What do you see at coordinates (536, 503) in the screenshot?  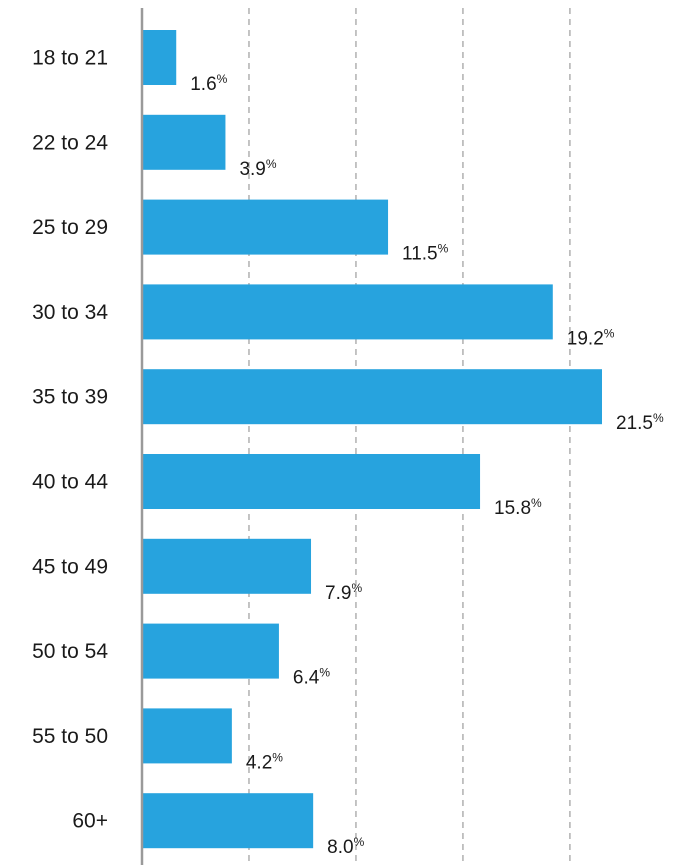 I see `percent-sign-6: %` at bounding box center [536, 503].